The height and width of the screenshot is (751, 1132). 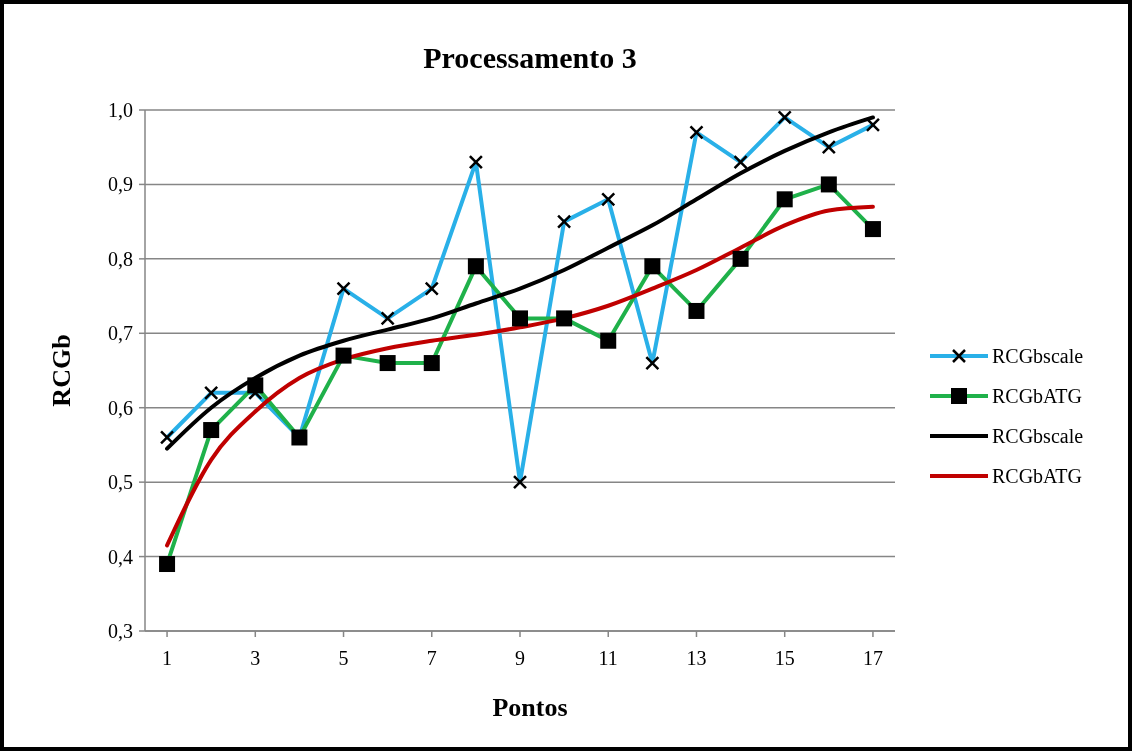 I want to click on y-tick-label: 0,7, so click(x=120, y=333).